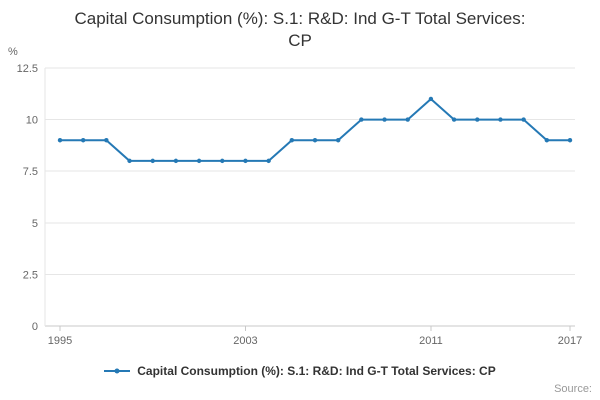 Image resolution: width=600 pixels, height=400 pixels. Describe the element at coordinates (60, 341) in the screenshot. I see `svg-text: 1995` at that location.